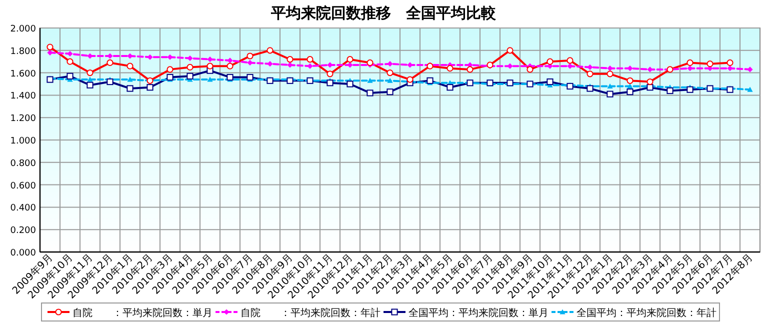 This screenshot has height=326, width=767. I want to click on y-tick-label: 0.000, so click(23, 253).